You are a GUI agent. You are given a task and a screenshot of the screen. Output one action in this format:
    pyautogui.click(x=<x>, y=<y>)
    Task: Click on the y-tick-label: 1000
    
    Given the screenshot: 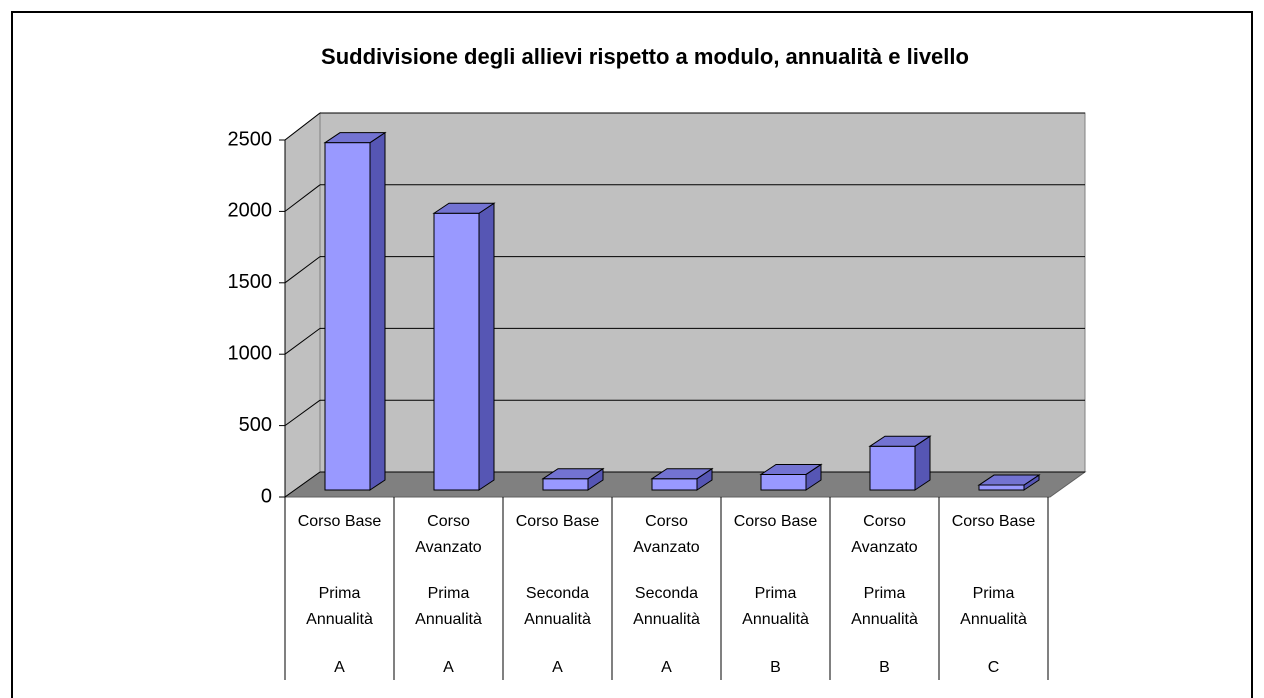 What is the action you would take?
    pyautogui.click(x=250, y=353)
    